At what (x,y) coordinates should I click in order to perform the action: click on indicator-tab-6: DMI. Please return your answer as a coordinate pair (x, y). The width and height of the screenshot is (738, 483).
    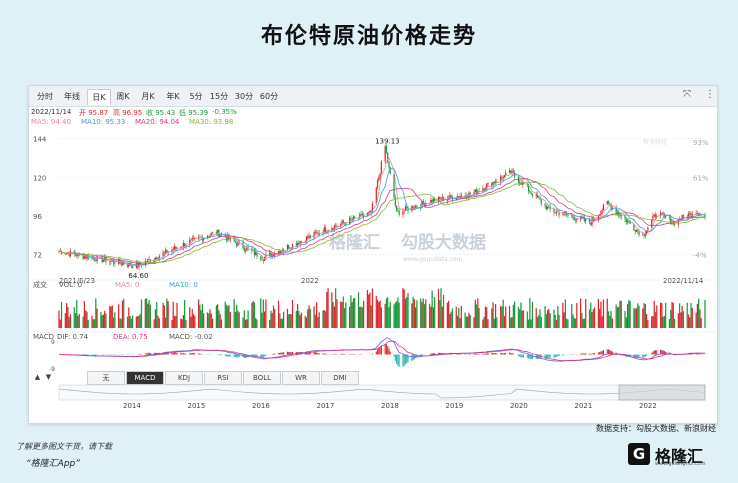
    Looking at the image, I should click on (340, 378).